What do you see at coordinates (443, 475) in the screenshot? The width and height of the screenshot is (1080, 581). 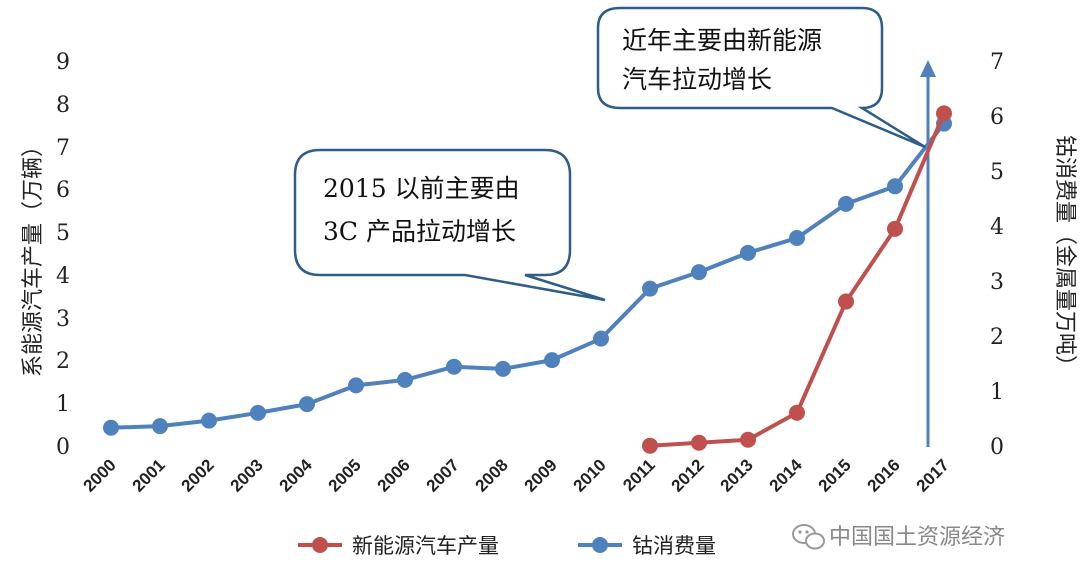 I see `x-tick: 2007` at bounding box center [443, 475].